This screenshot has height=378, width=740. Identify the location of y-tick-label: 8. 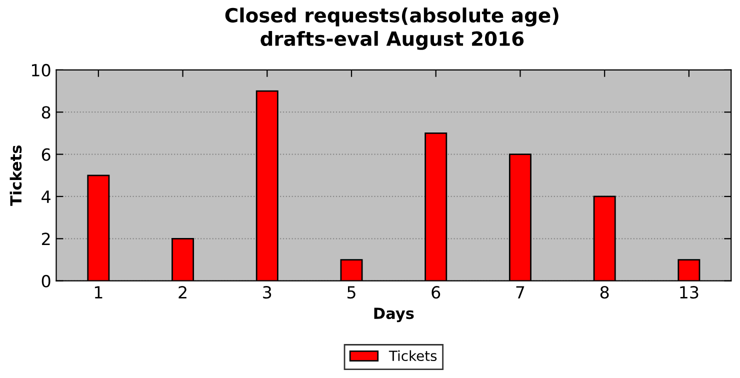
(46, 112).